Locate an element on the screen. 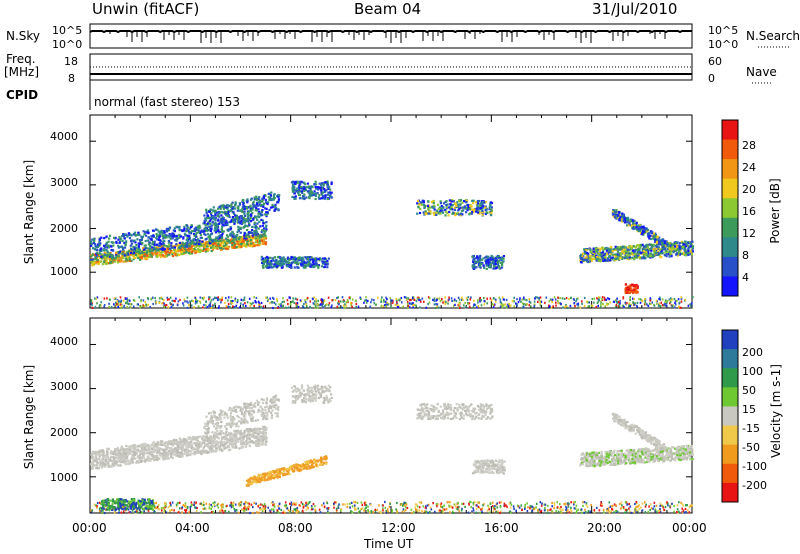 The height and width of the screenshot is (554, 800). date-label: 31/Jul/2010 is located at coordinates (635, 9).